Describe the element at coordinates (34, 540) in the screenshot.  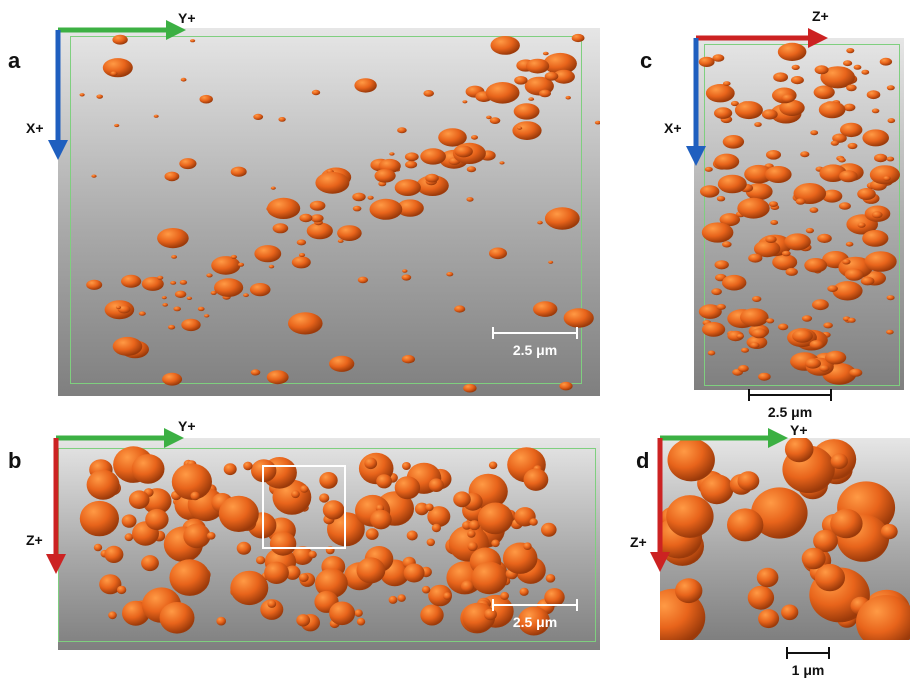
I see `panel-b-axis-v-label: Z+` at that location.